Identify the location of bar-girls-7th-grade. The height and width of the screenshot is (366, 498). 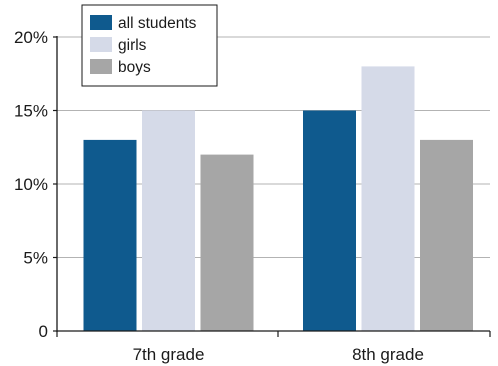
(168, 220).